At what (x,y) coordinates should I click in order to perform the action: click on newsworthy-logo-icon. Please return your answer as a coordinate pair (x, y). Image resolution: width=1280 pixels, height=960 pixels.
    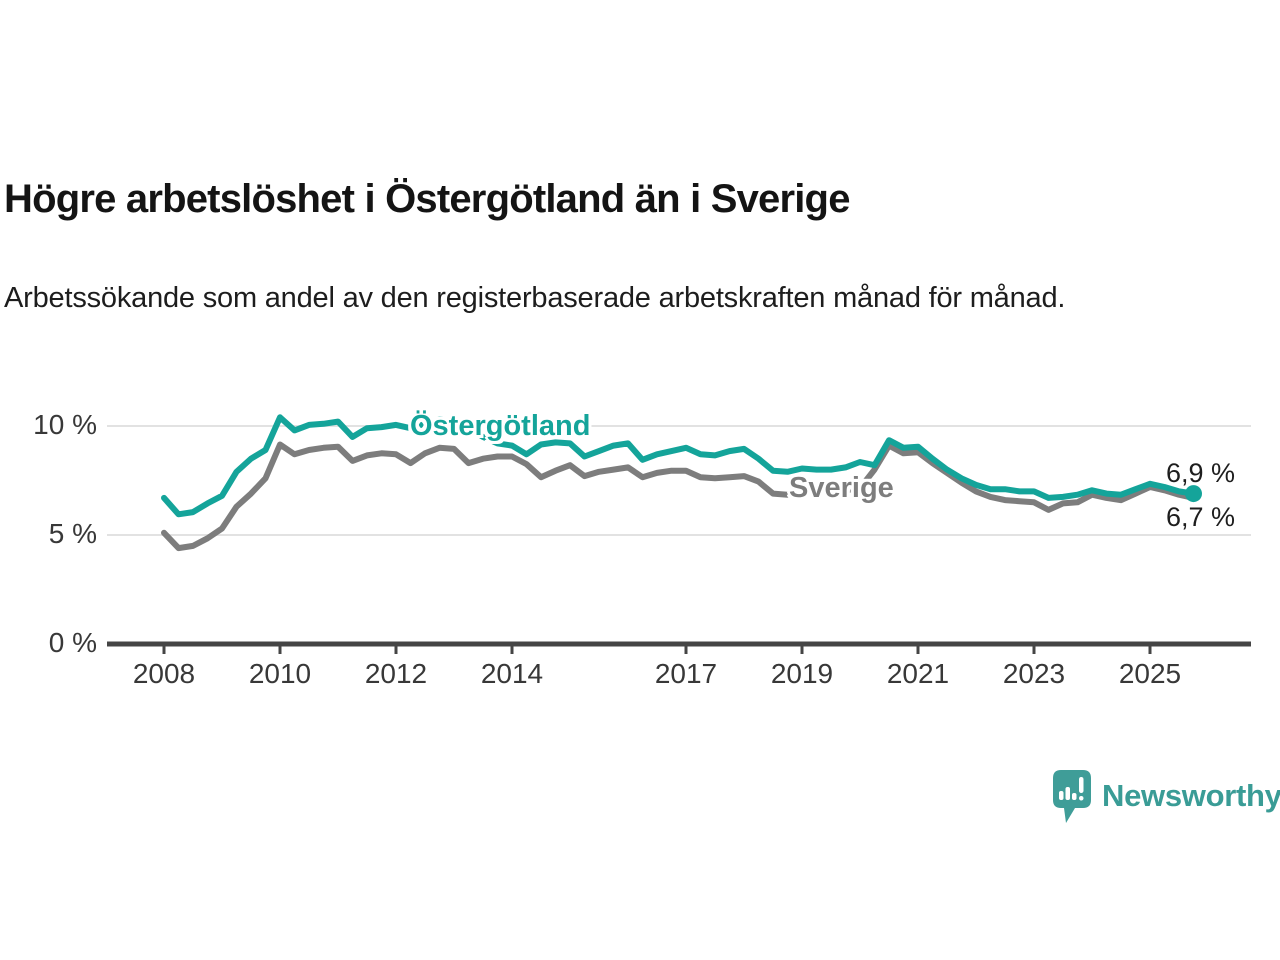
    Looking at the image, I should click on (1072, 796).